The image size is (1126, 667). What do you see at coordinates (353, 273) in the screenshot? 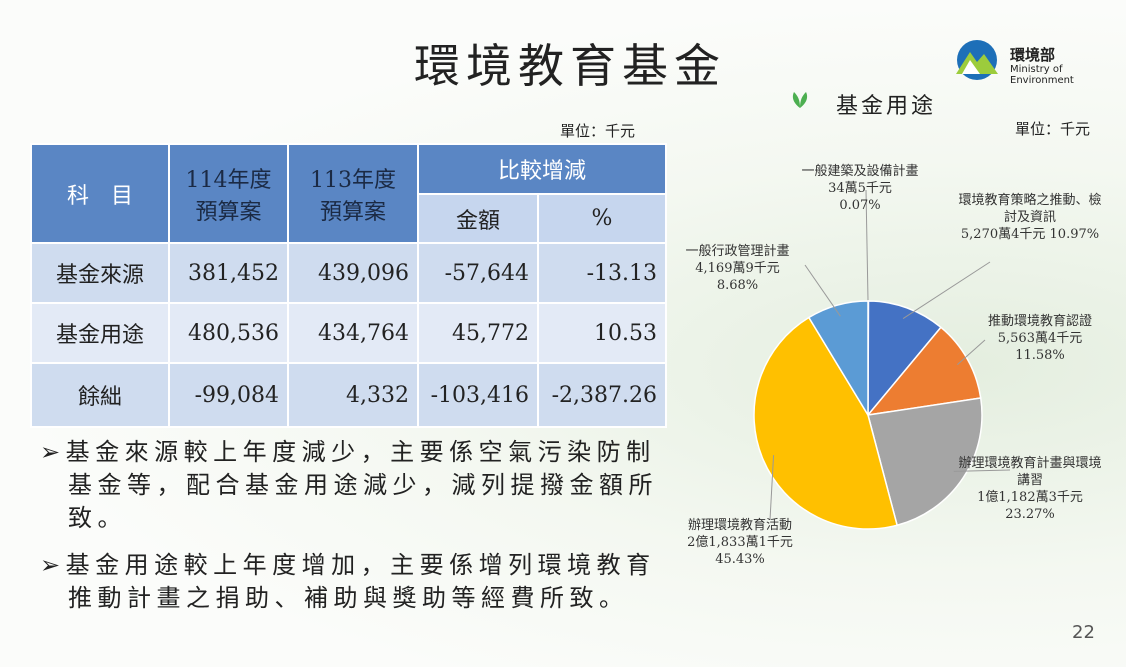
I see `cell-number: 439,096` at bounding box center [353, 273].